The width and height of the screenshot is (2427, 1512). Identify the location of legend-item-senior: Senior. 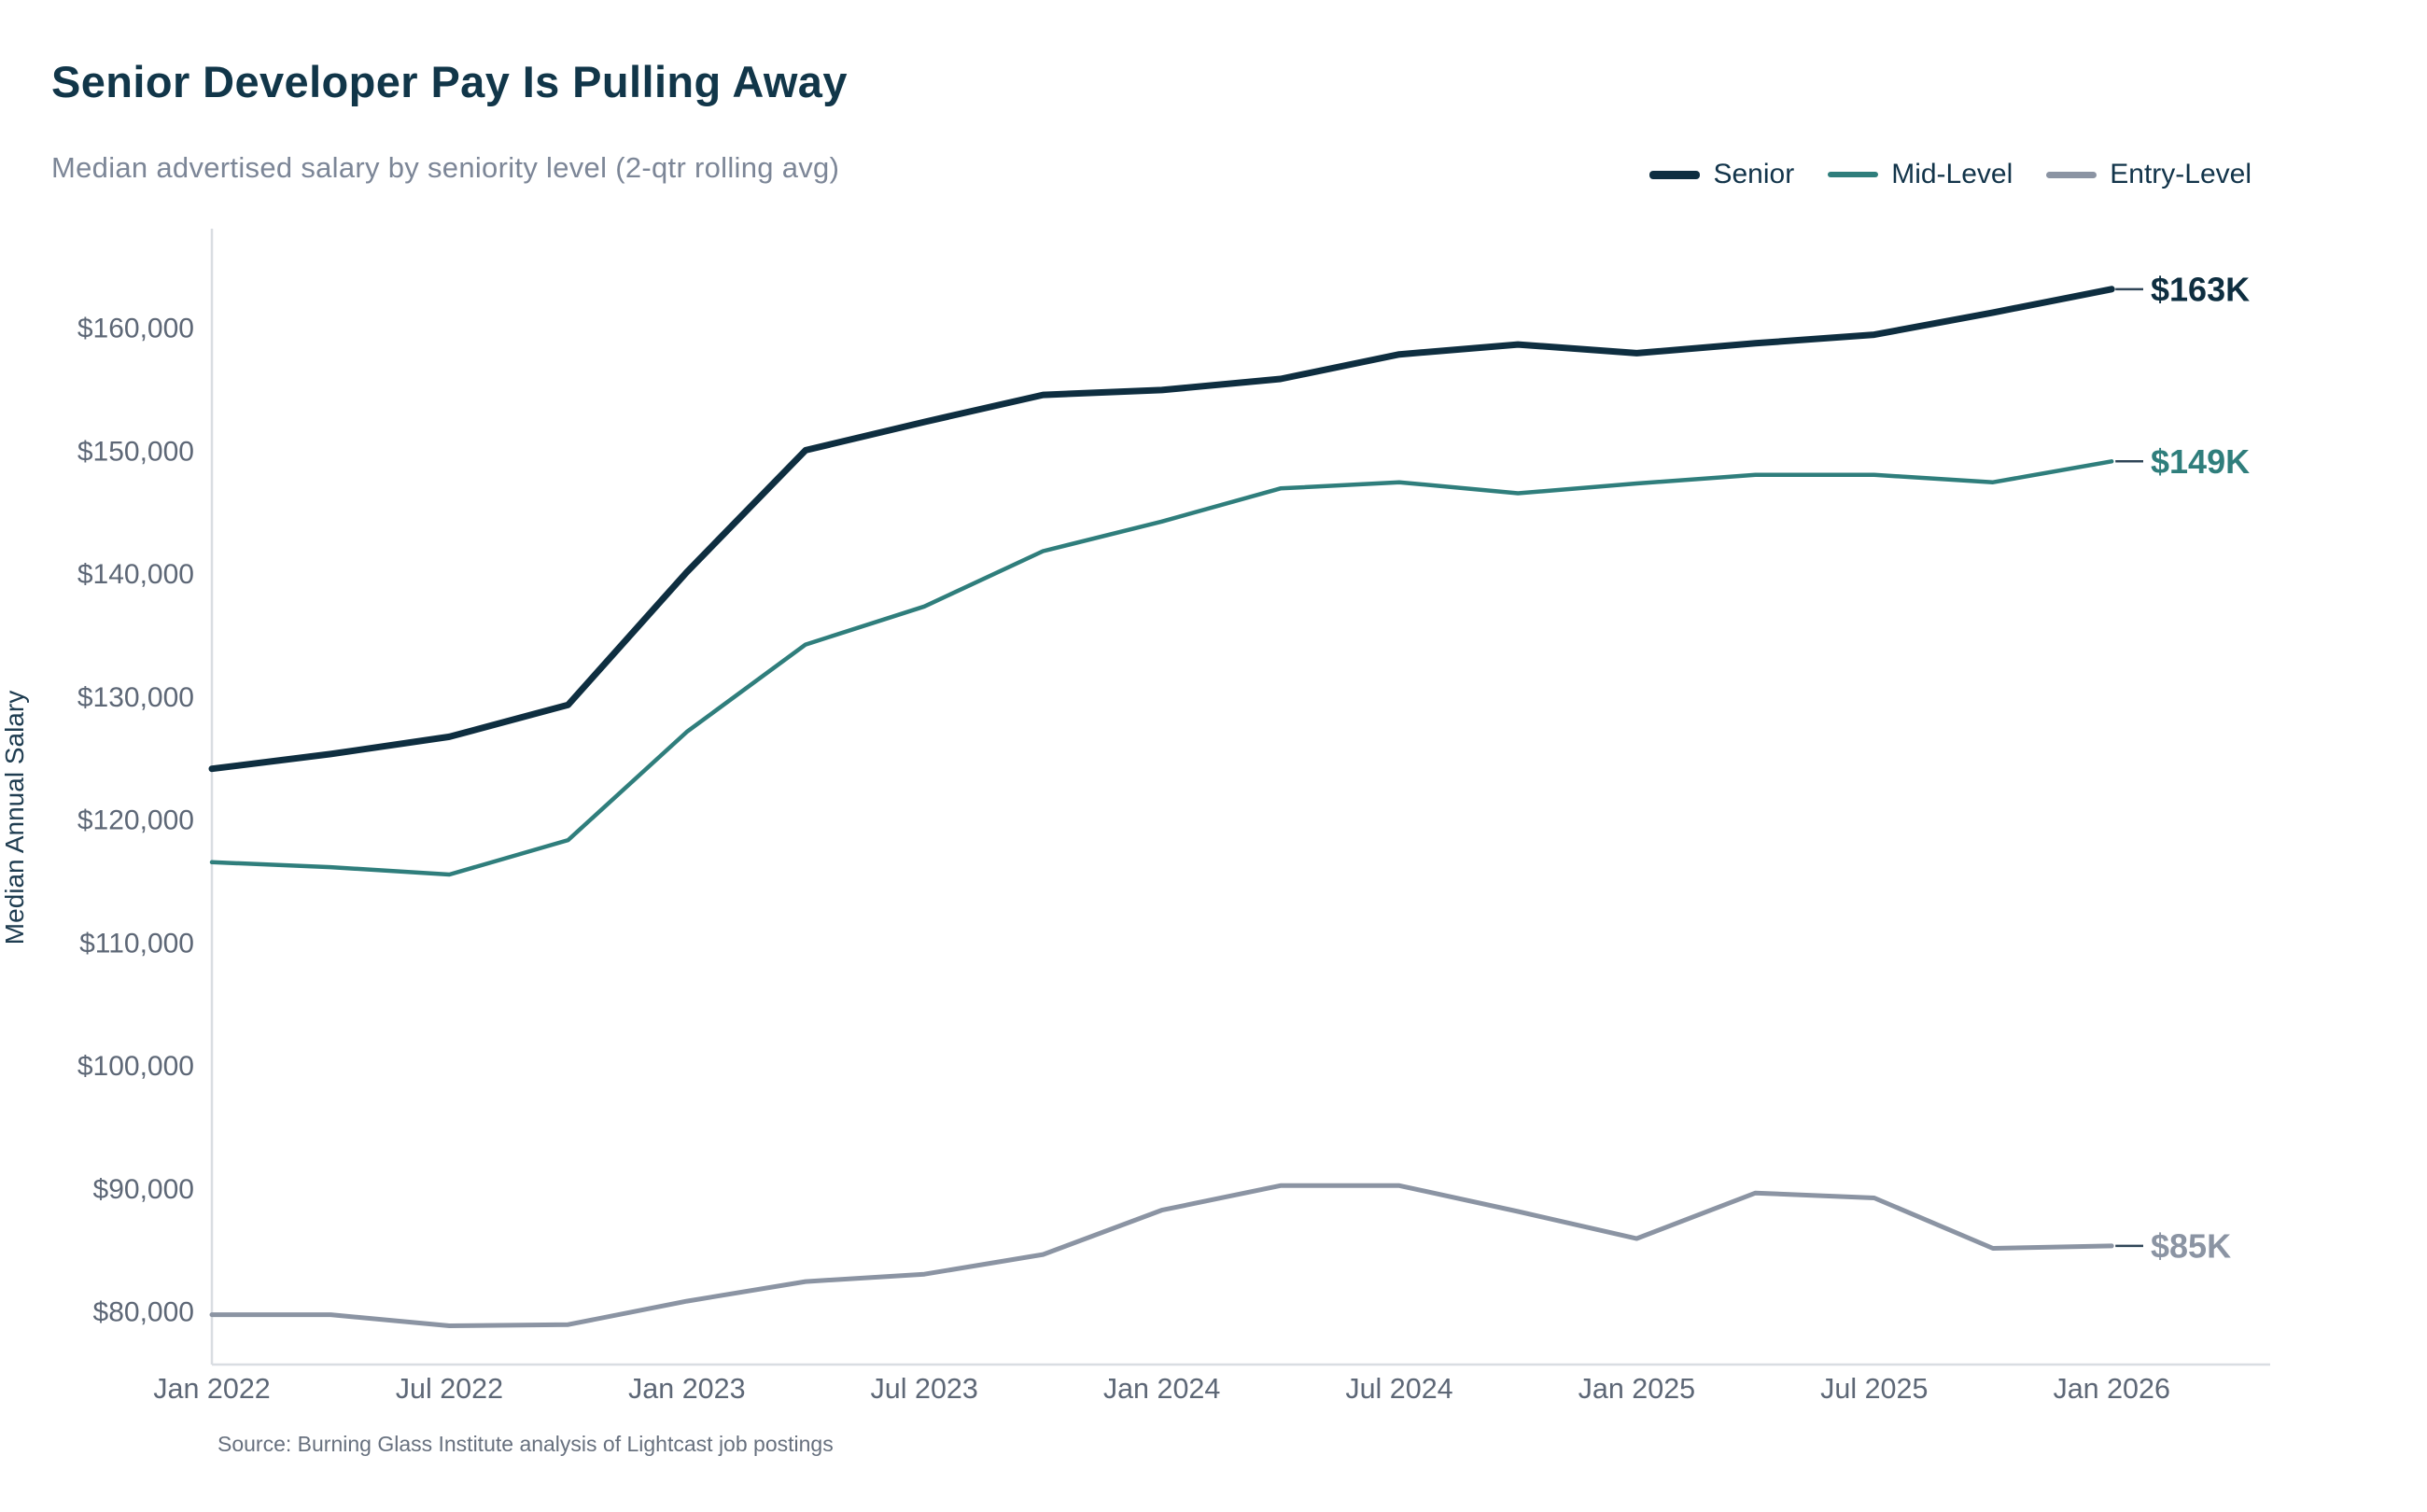
(1721, 174).